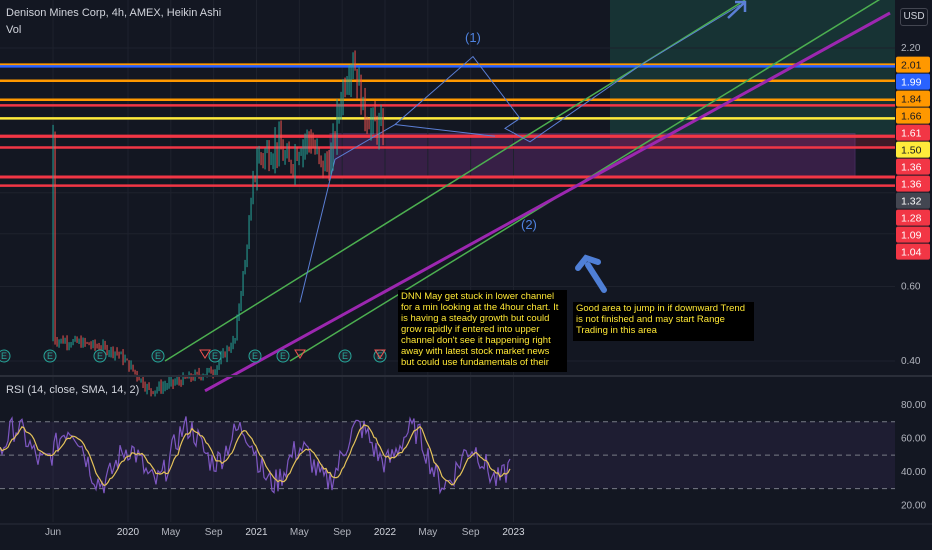 The height and width of the screenshot is (550, 932). What do you see at coordinates (913, 472) in the screenshot?
I see `rsi-axis-tick: 40.00` at bounding box center [913, 472].